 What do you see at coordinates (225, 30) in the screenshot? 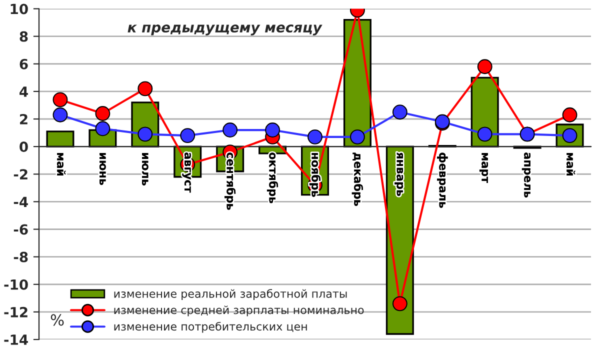
I see `text: к предыдущему месяцу` at bounding box center [225, 30].